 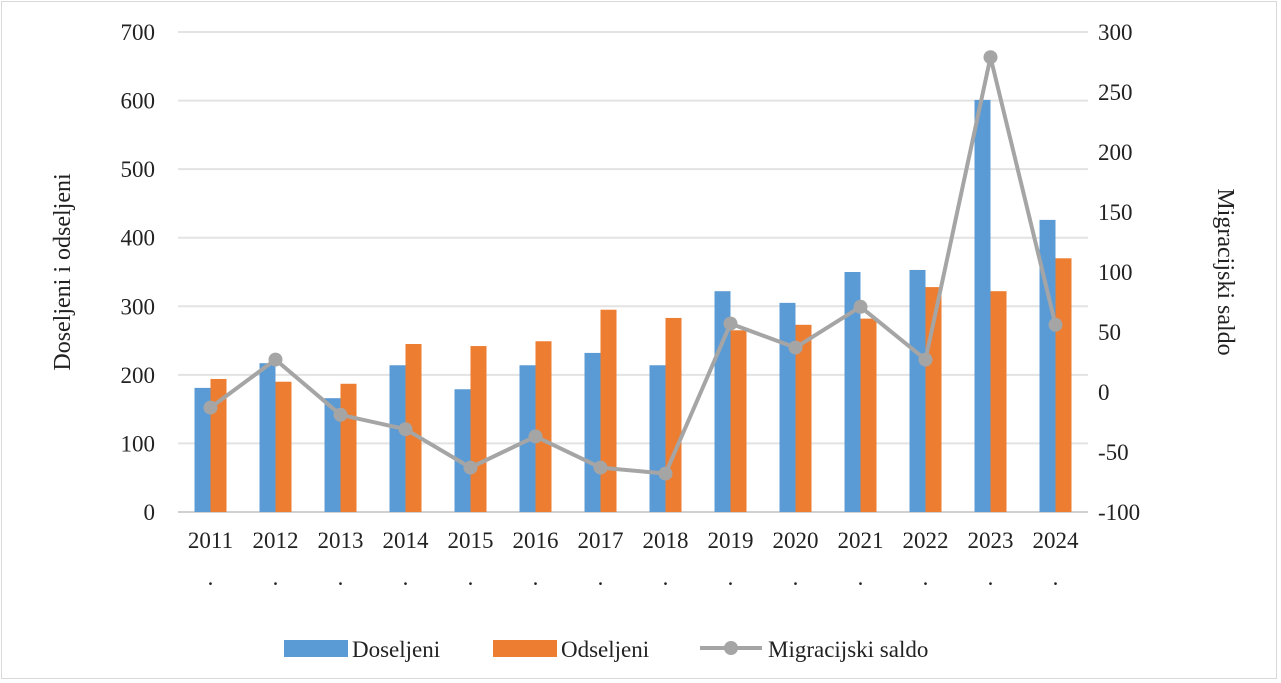 I want to click on legend: Doseljeni Odseljeni Migracijski saldo, so click(x=606, y=649).